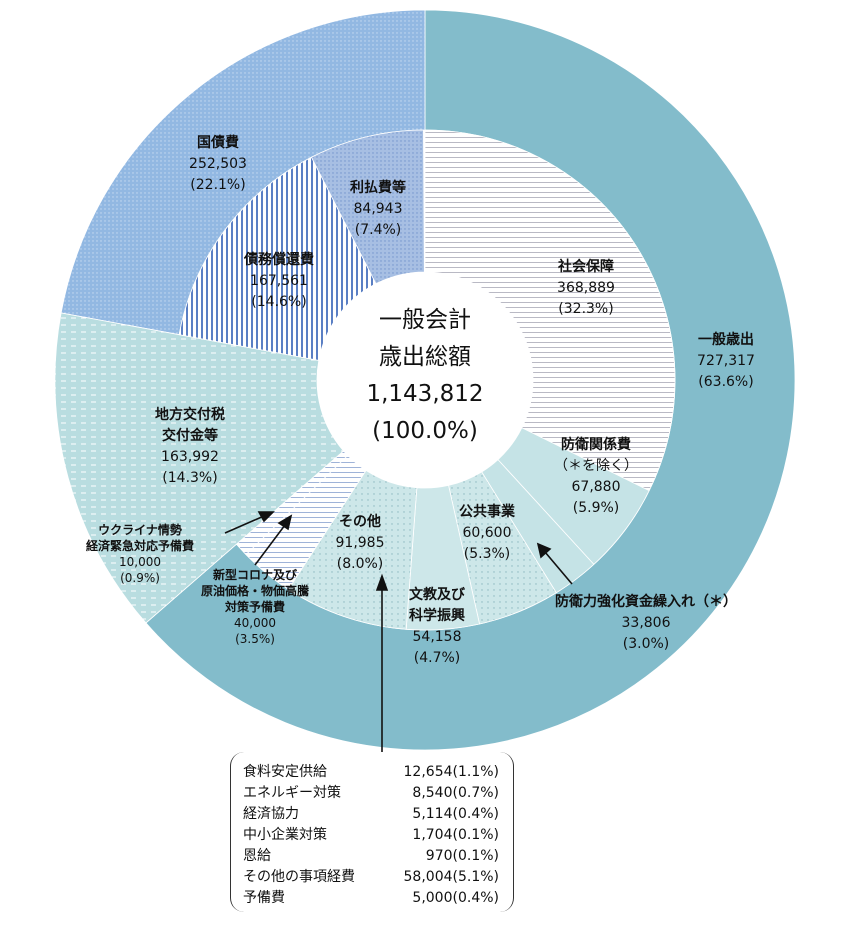 The height and width of the screenshot is (932, 850). What do you see at coordinates (425, 394) in the screenshot?
I see `total-value: 1,143,812` at bounding box center [425, 394].